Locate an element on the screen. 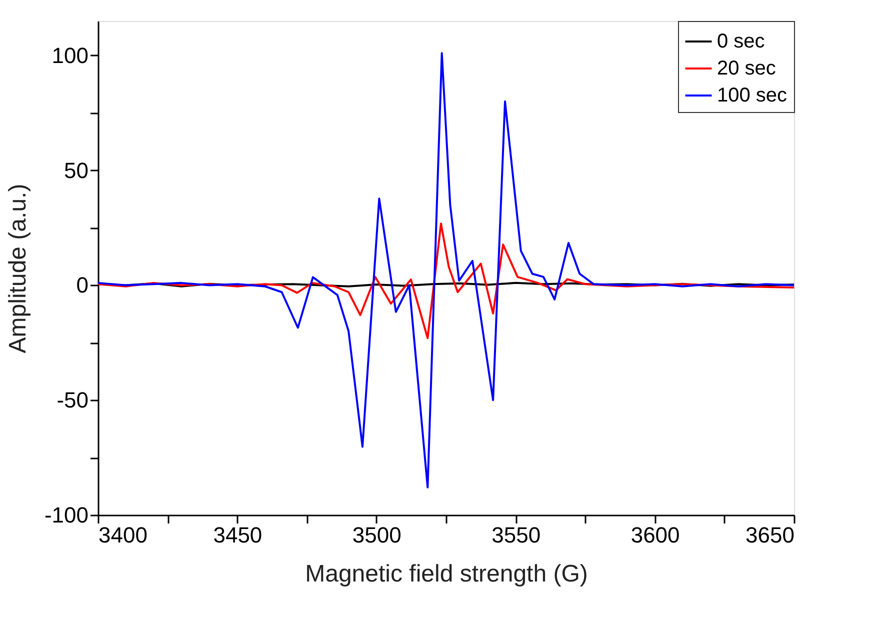  y-axis-title: Amplitude (a.u.) is located at coordinates (18, 269).